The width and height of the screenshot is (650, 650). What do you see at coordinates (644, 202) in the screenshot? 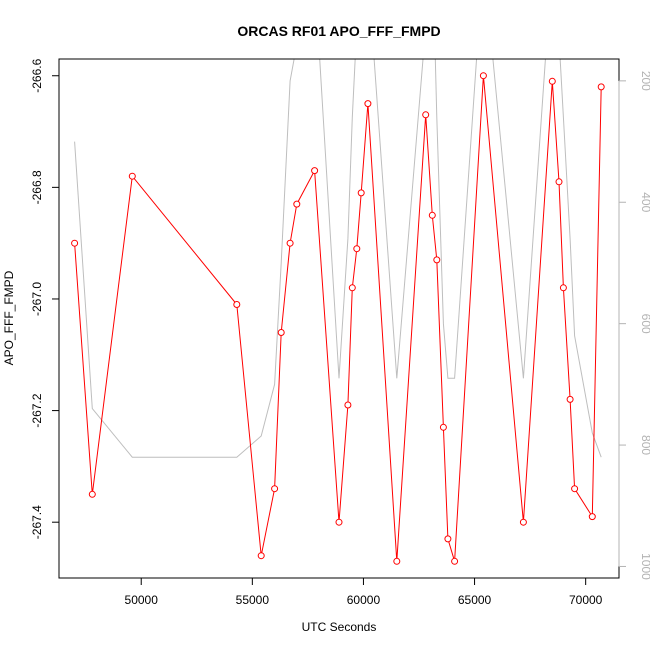
I see `y2-tick-label: 400` at bounding box center [644, 202].